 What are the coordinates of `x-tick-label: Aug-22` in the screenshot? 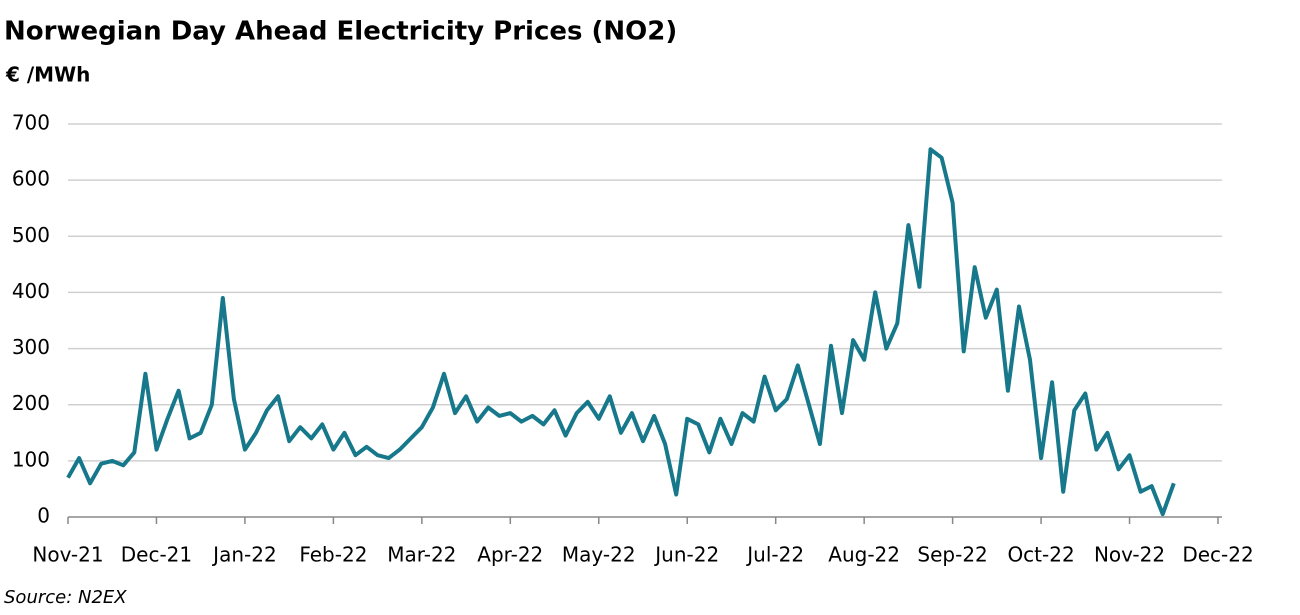 It's located at (864, 555).